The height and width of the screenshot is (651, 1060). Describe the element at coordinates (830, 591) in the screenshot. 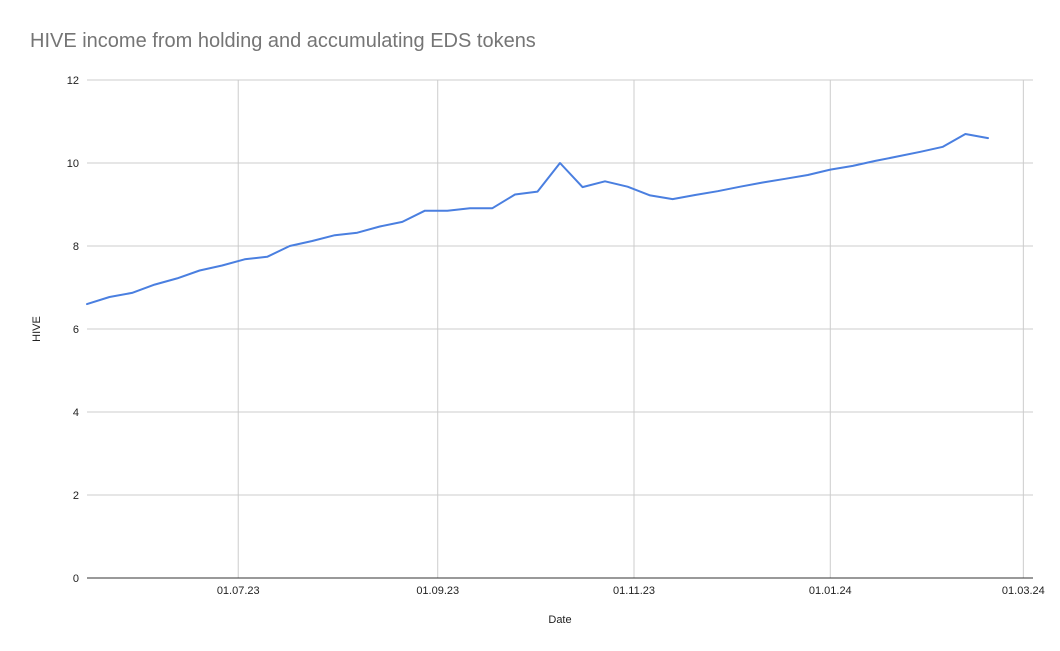

I see `x-tick-label: 01.01.24` at that location.